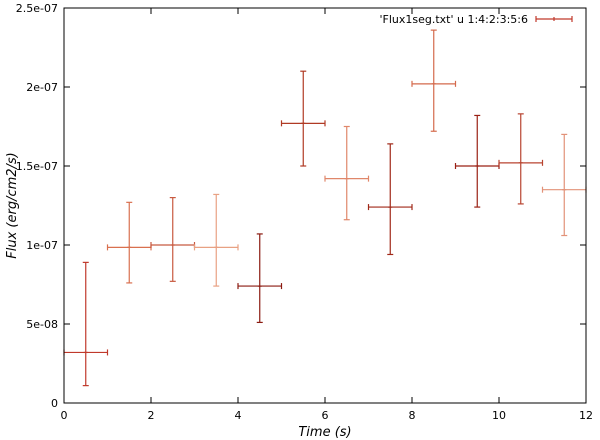 Image resolution: width=600 pixels, height=440 pixels. I want to click on y-tick-labels: 0 5e-08 1e-07 1.5e-07 2e-07 2.5e-07, so click(37, 206).